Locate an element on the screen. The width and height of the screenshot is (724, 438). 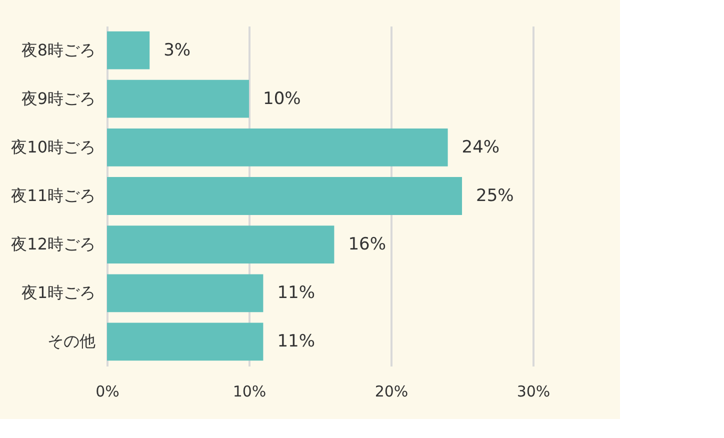
data-label: 3% is located at coordinates (177, 50).